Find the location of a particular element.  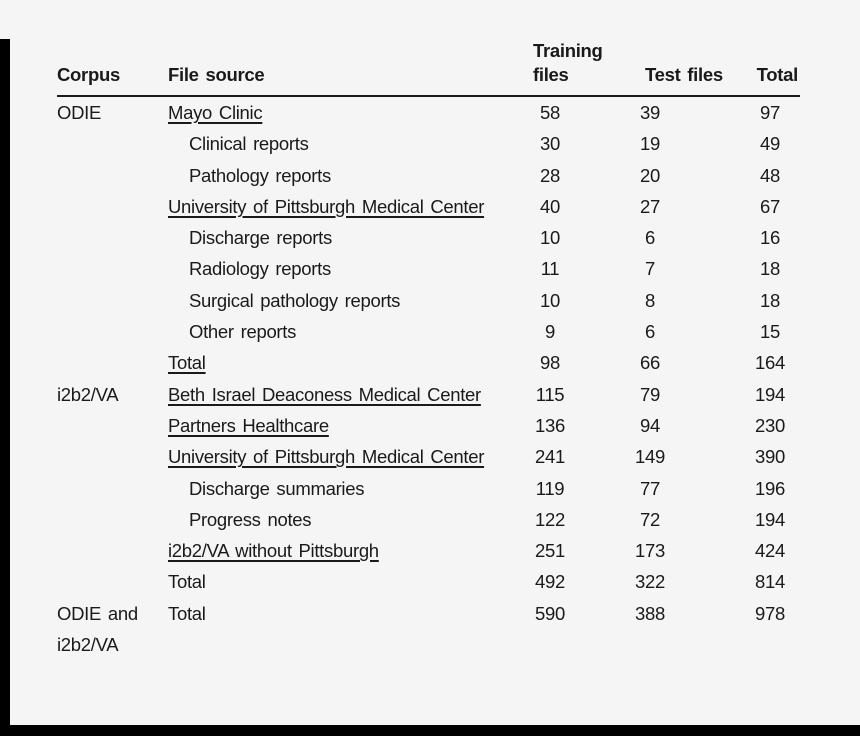

training-files-cell: 122 is located at coordinates (550, 519).